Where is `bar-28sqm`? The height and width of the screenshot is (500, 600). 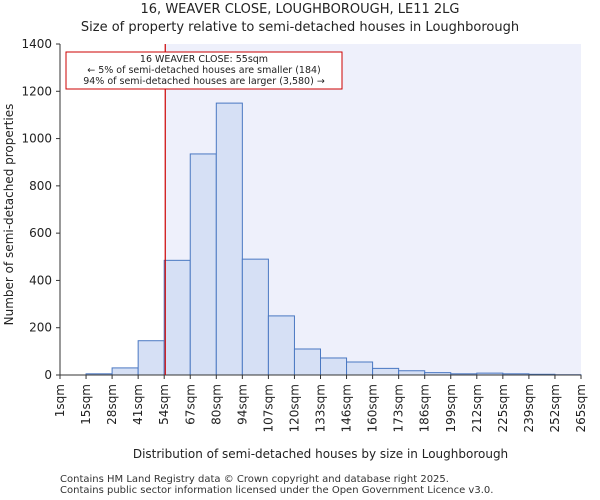
bar-28sqm is located at coordinates (125, 371).